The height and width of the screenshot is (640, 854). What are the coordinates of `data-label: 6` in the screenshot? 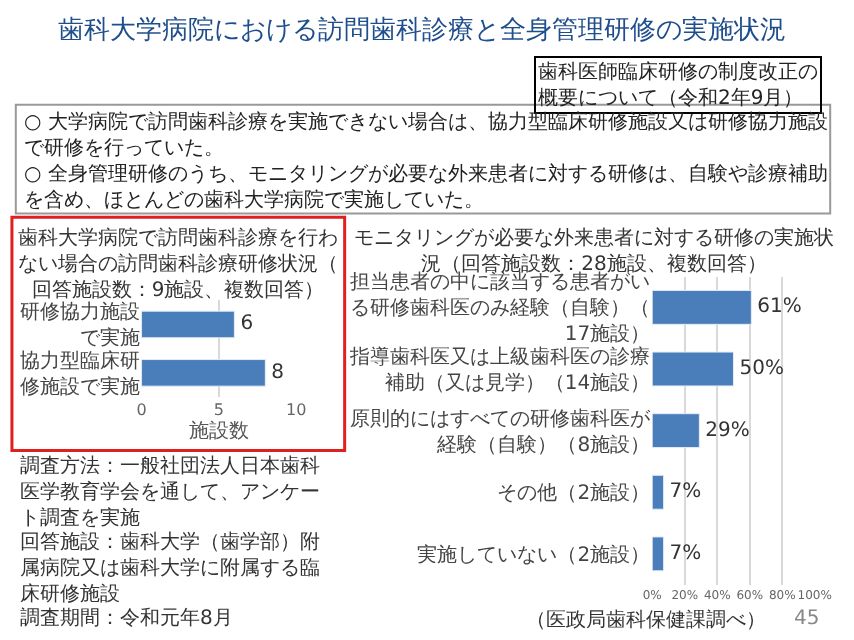 It's located at (247, 324).